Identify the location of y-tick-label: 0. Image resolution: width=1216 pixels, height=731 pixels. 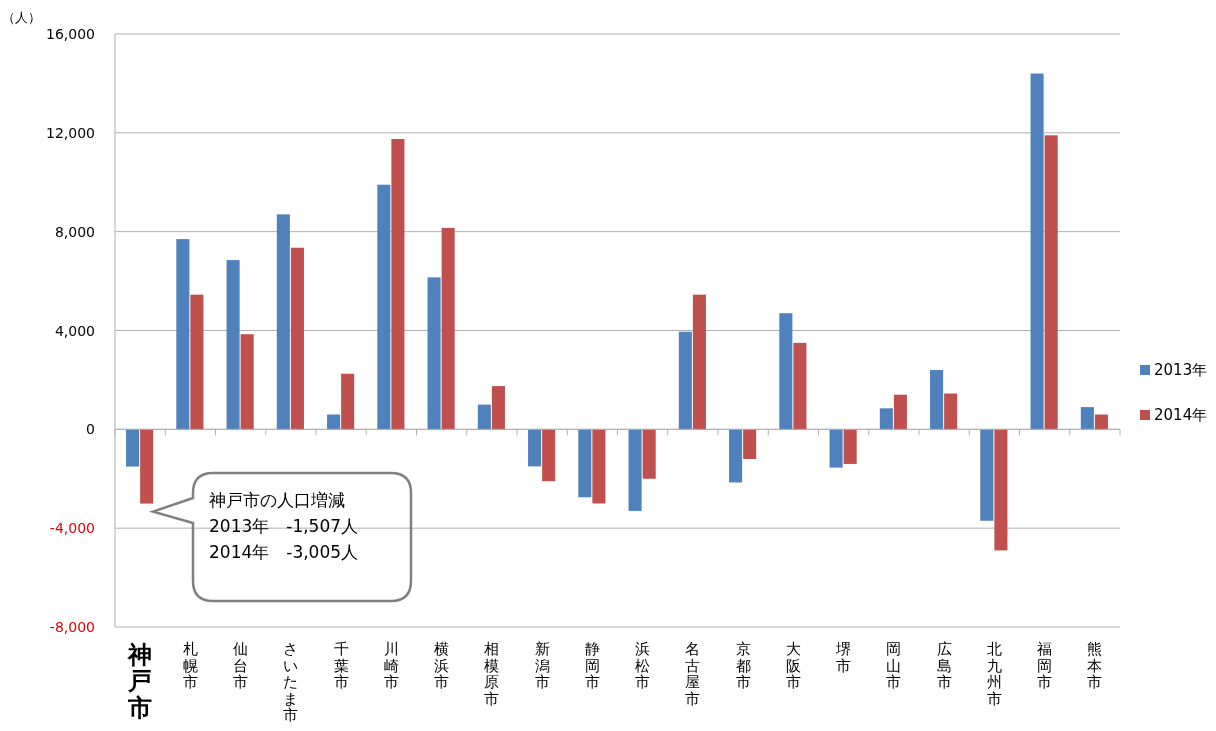
(90, 429).